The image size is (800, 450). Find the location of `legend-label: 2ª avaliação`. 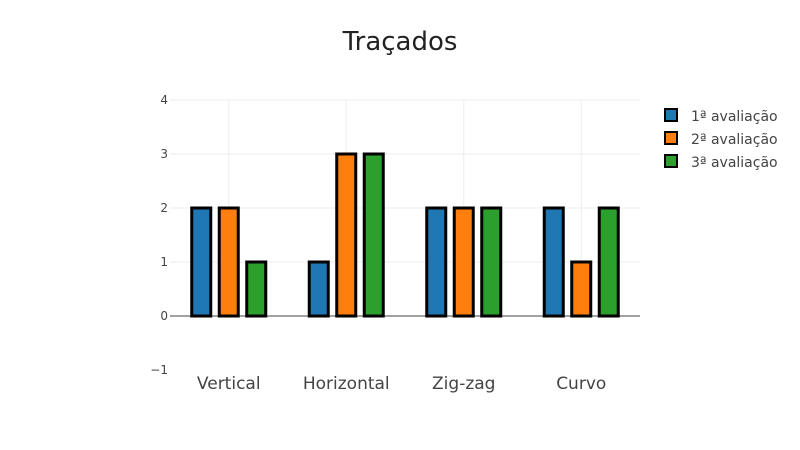

legend-label: 2ª avaliação is located at coordinates (734, 140).